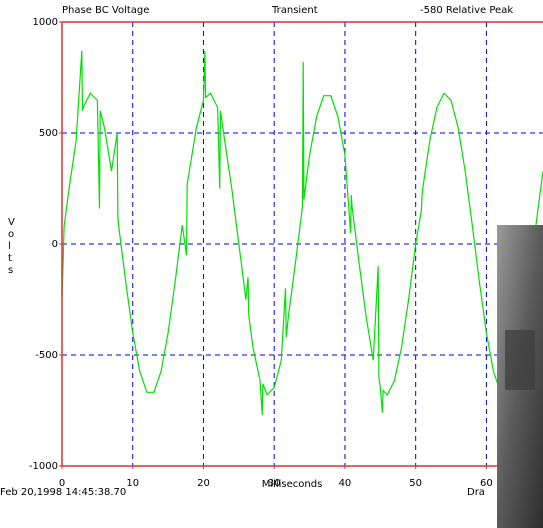  What do you see at coordinates (132, 483) in the screenshot?
I see `x-tick-label: 10` at bounding box center [132, 483].